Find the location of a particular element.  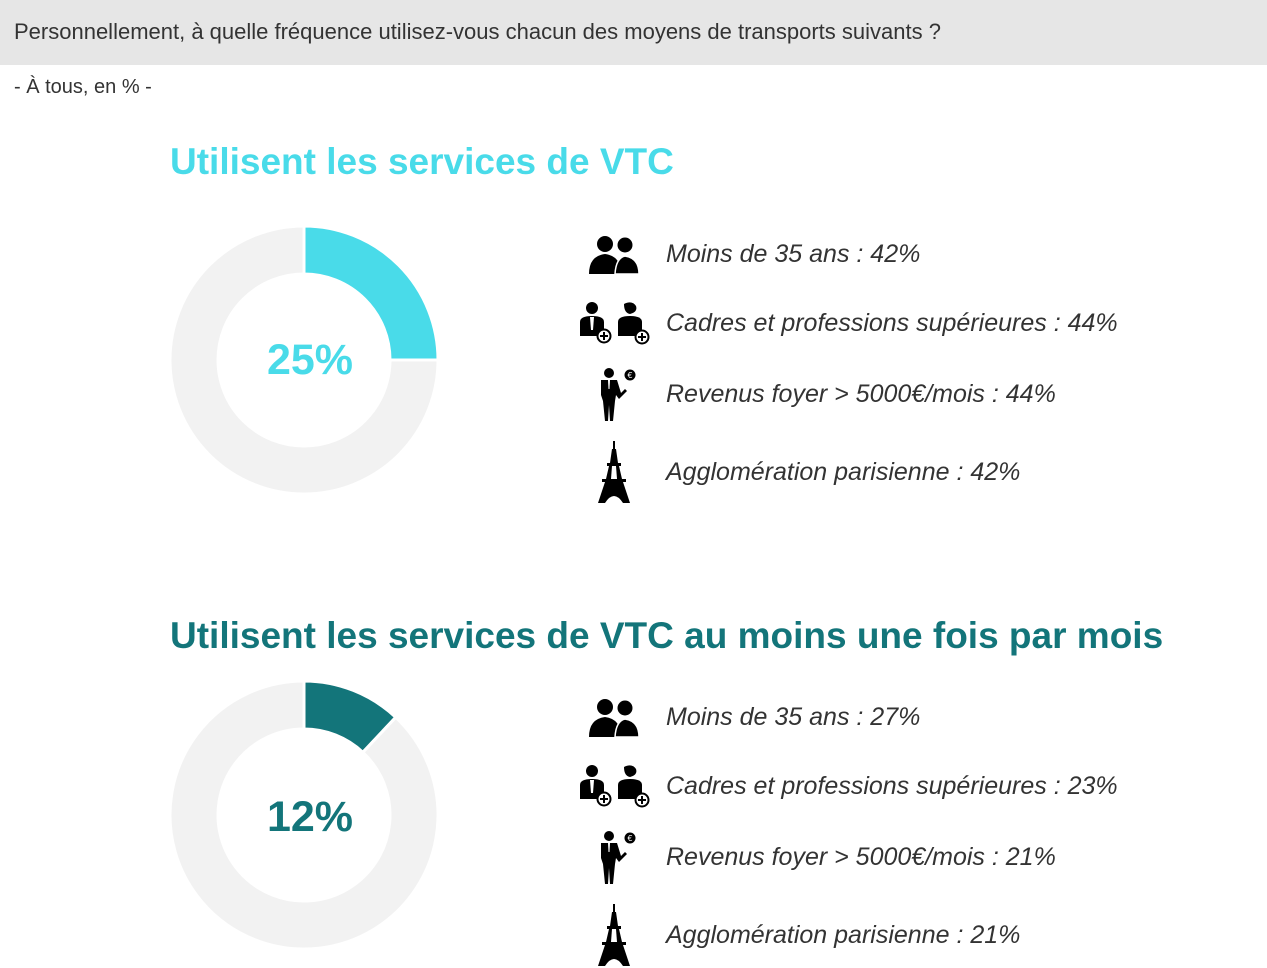

stat-row-managers: Cadres et professions supérieures : 44% is located at coordinates (910, 323).